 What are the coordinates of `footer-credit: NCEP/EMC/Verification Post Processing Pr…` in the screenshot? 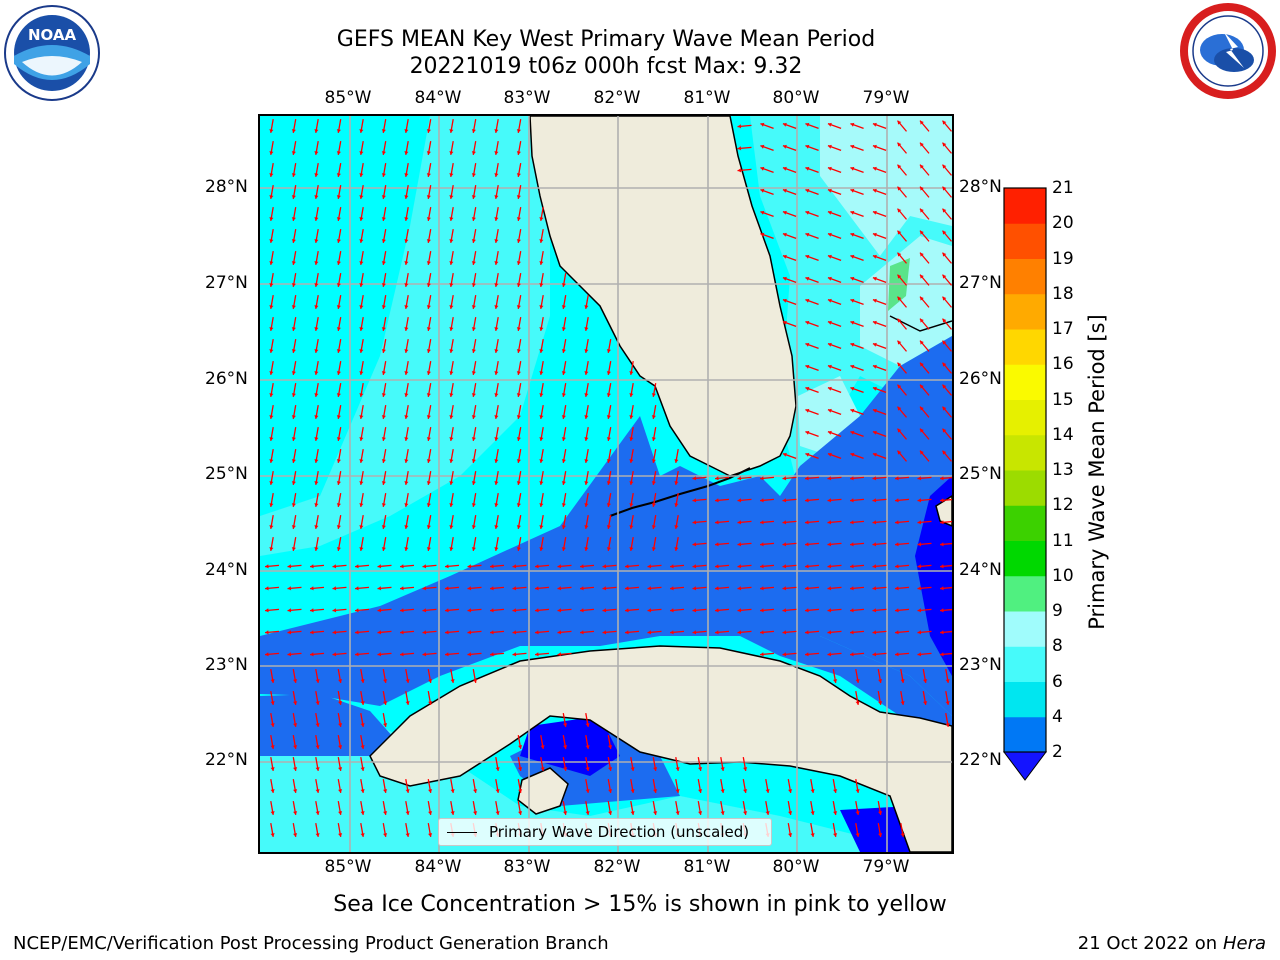 It's located at (311, 943).